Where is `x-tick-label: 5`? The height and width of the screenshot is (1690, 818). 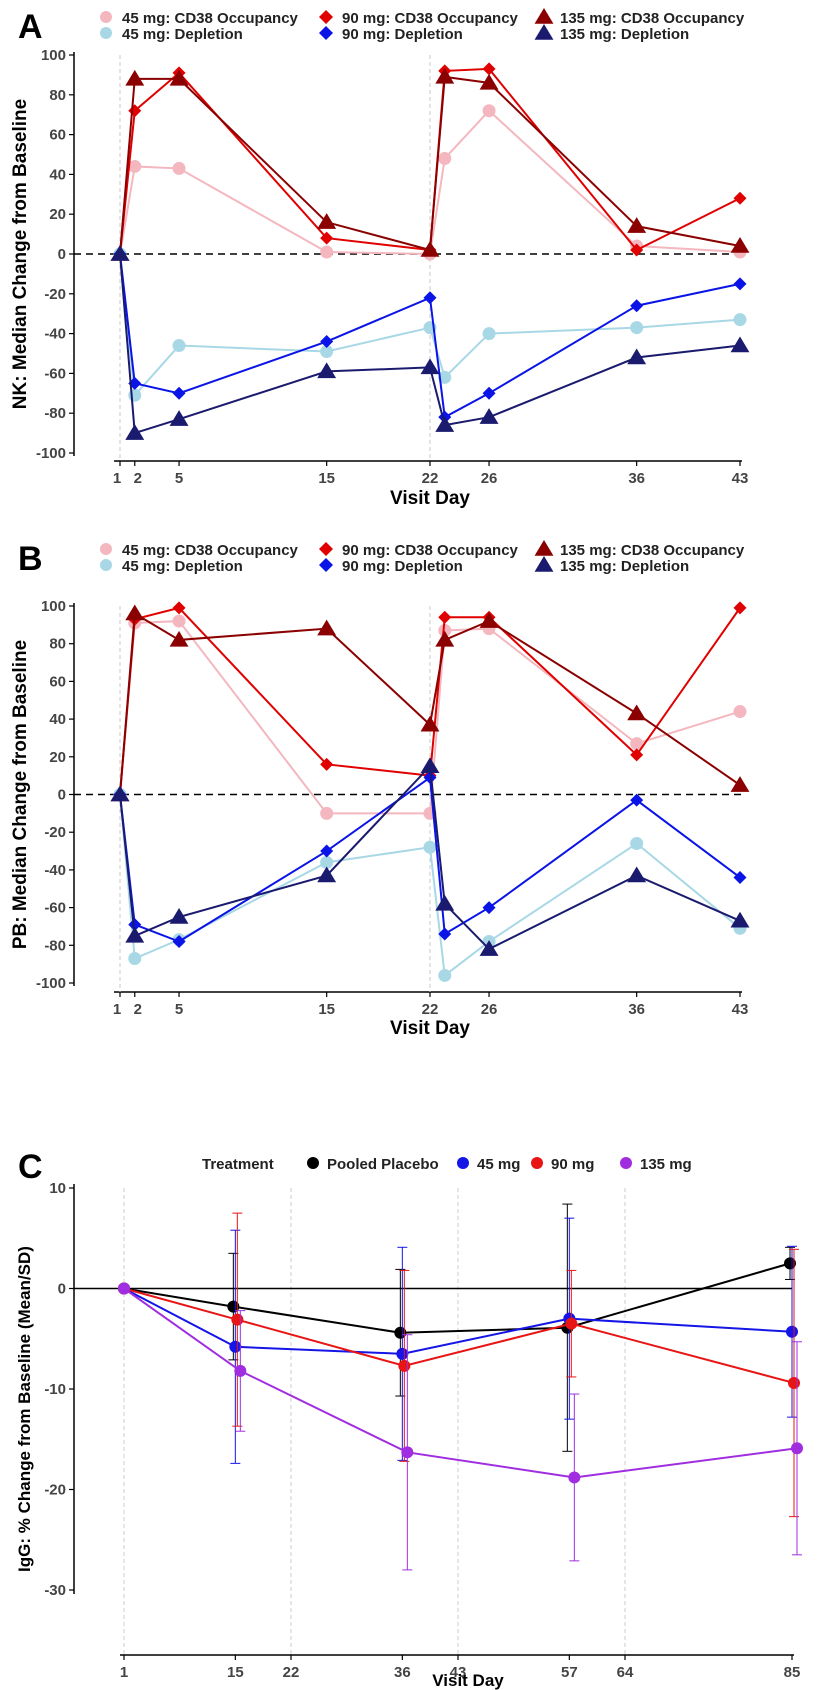
x-tick-label: 5 is located at coordinates (179, 478).